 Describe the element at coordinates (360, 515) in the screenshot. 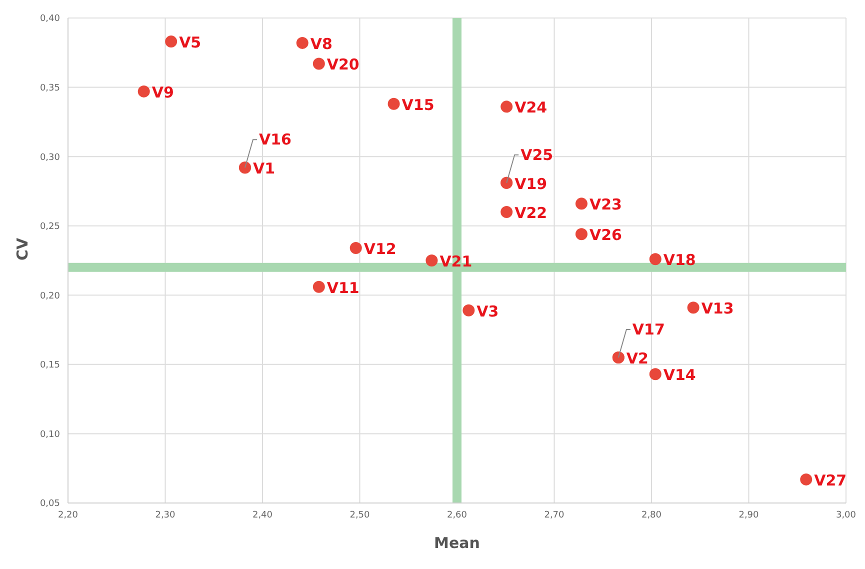

I see `x-tick-label: 2,50` at that location.